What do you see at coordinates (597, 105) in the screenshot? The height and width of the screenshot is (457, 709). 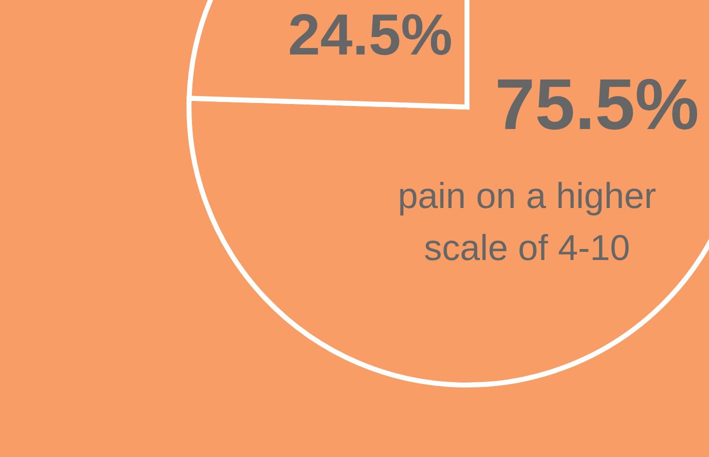 I see `data-label: 75.5%` at bounding box center [597, 105].